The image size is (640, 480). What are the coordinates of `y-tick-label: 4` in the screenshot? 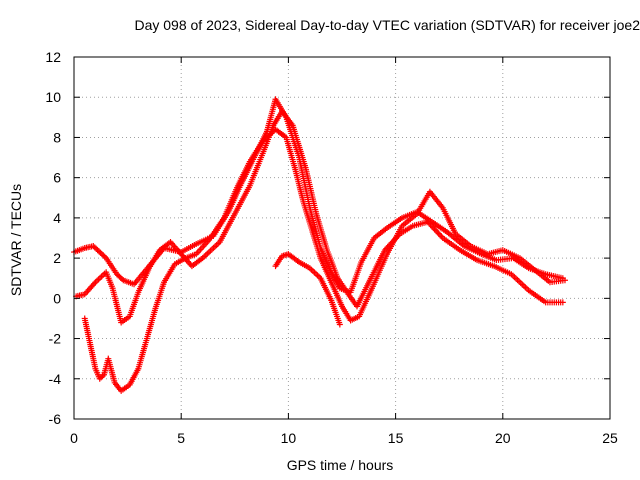 It's located at (57, 218).